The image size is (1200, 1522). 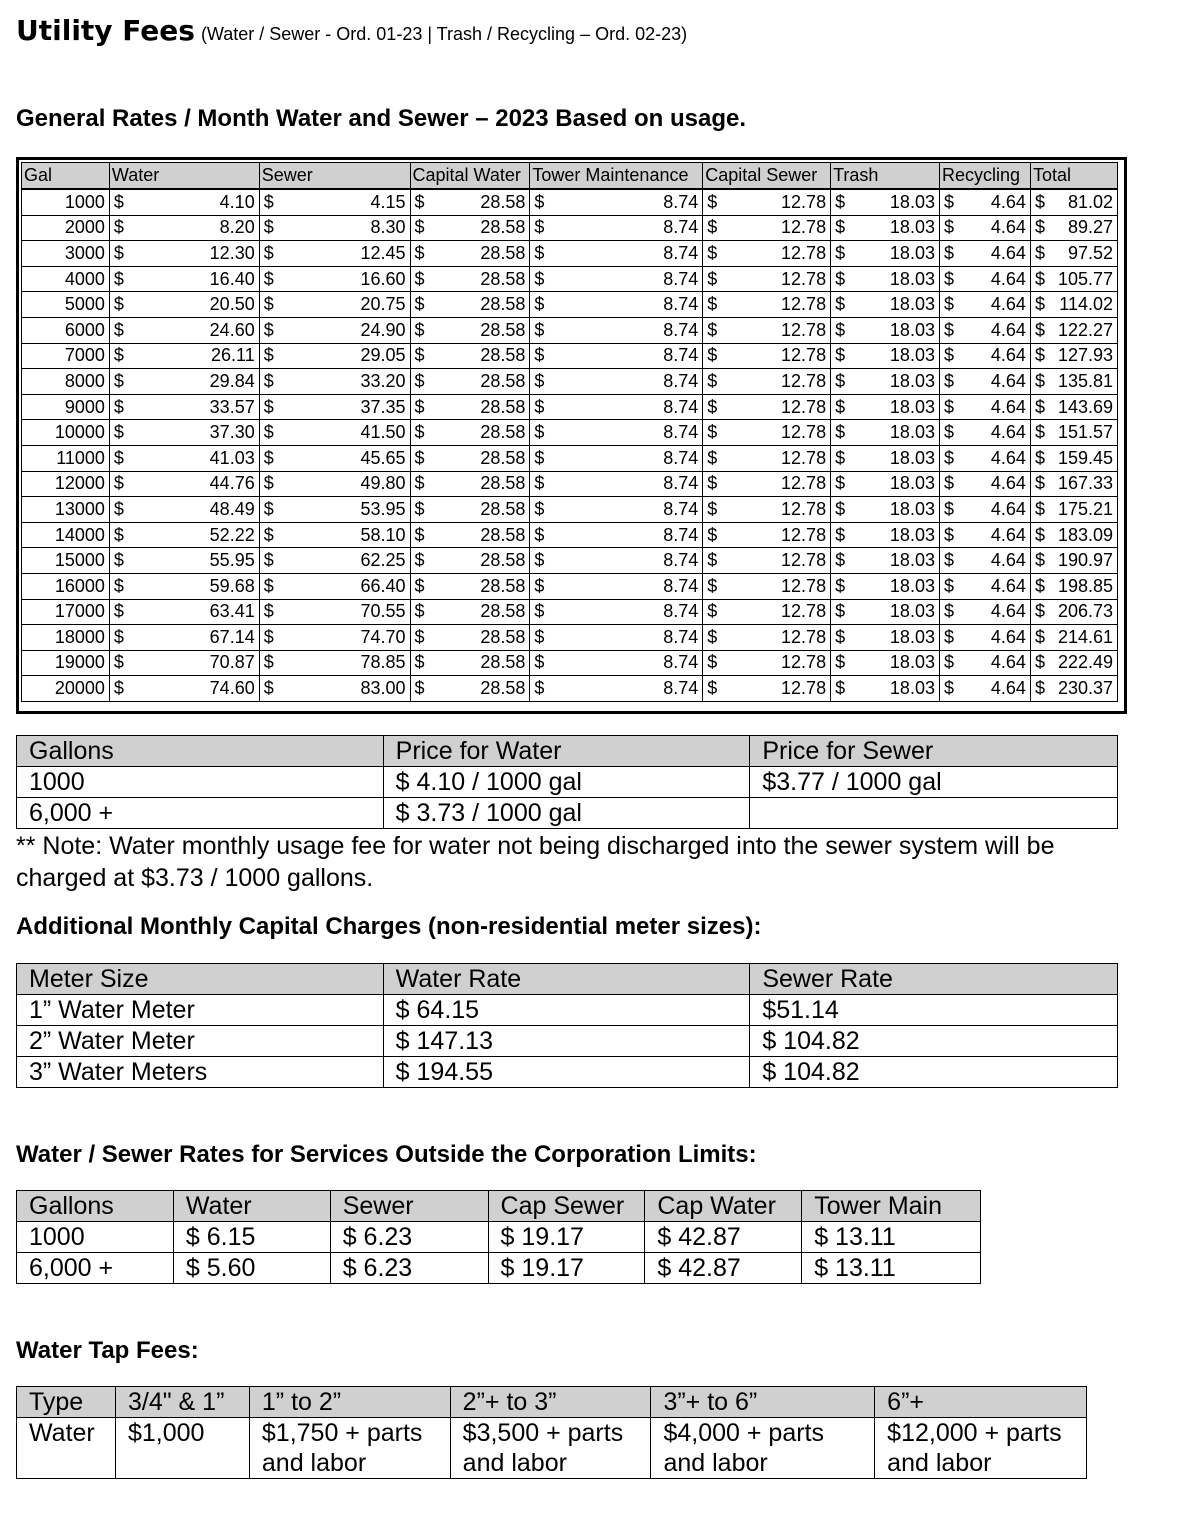 What do you see at coordinates (1085, 688) in the screenshot?
I see `amount: 230.37` at bounding box center [1085, 688].